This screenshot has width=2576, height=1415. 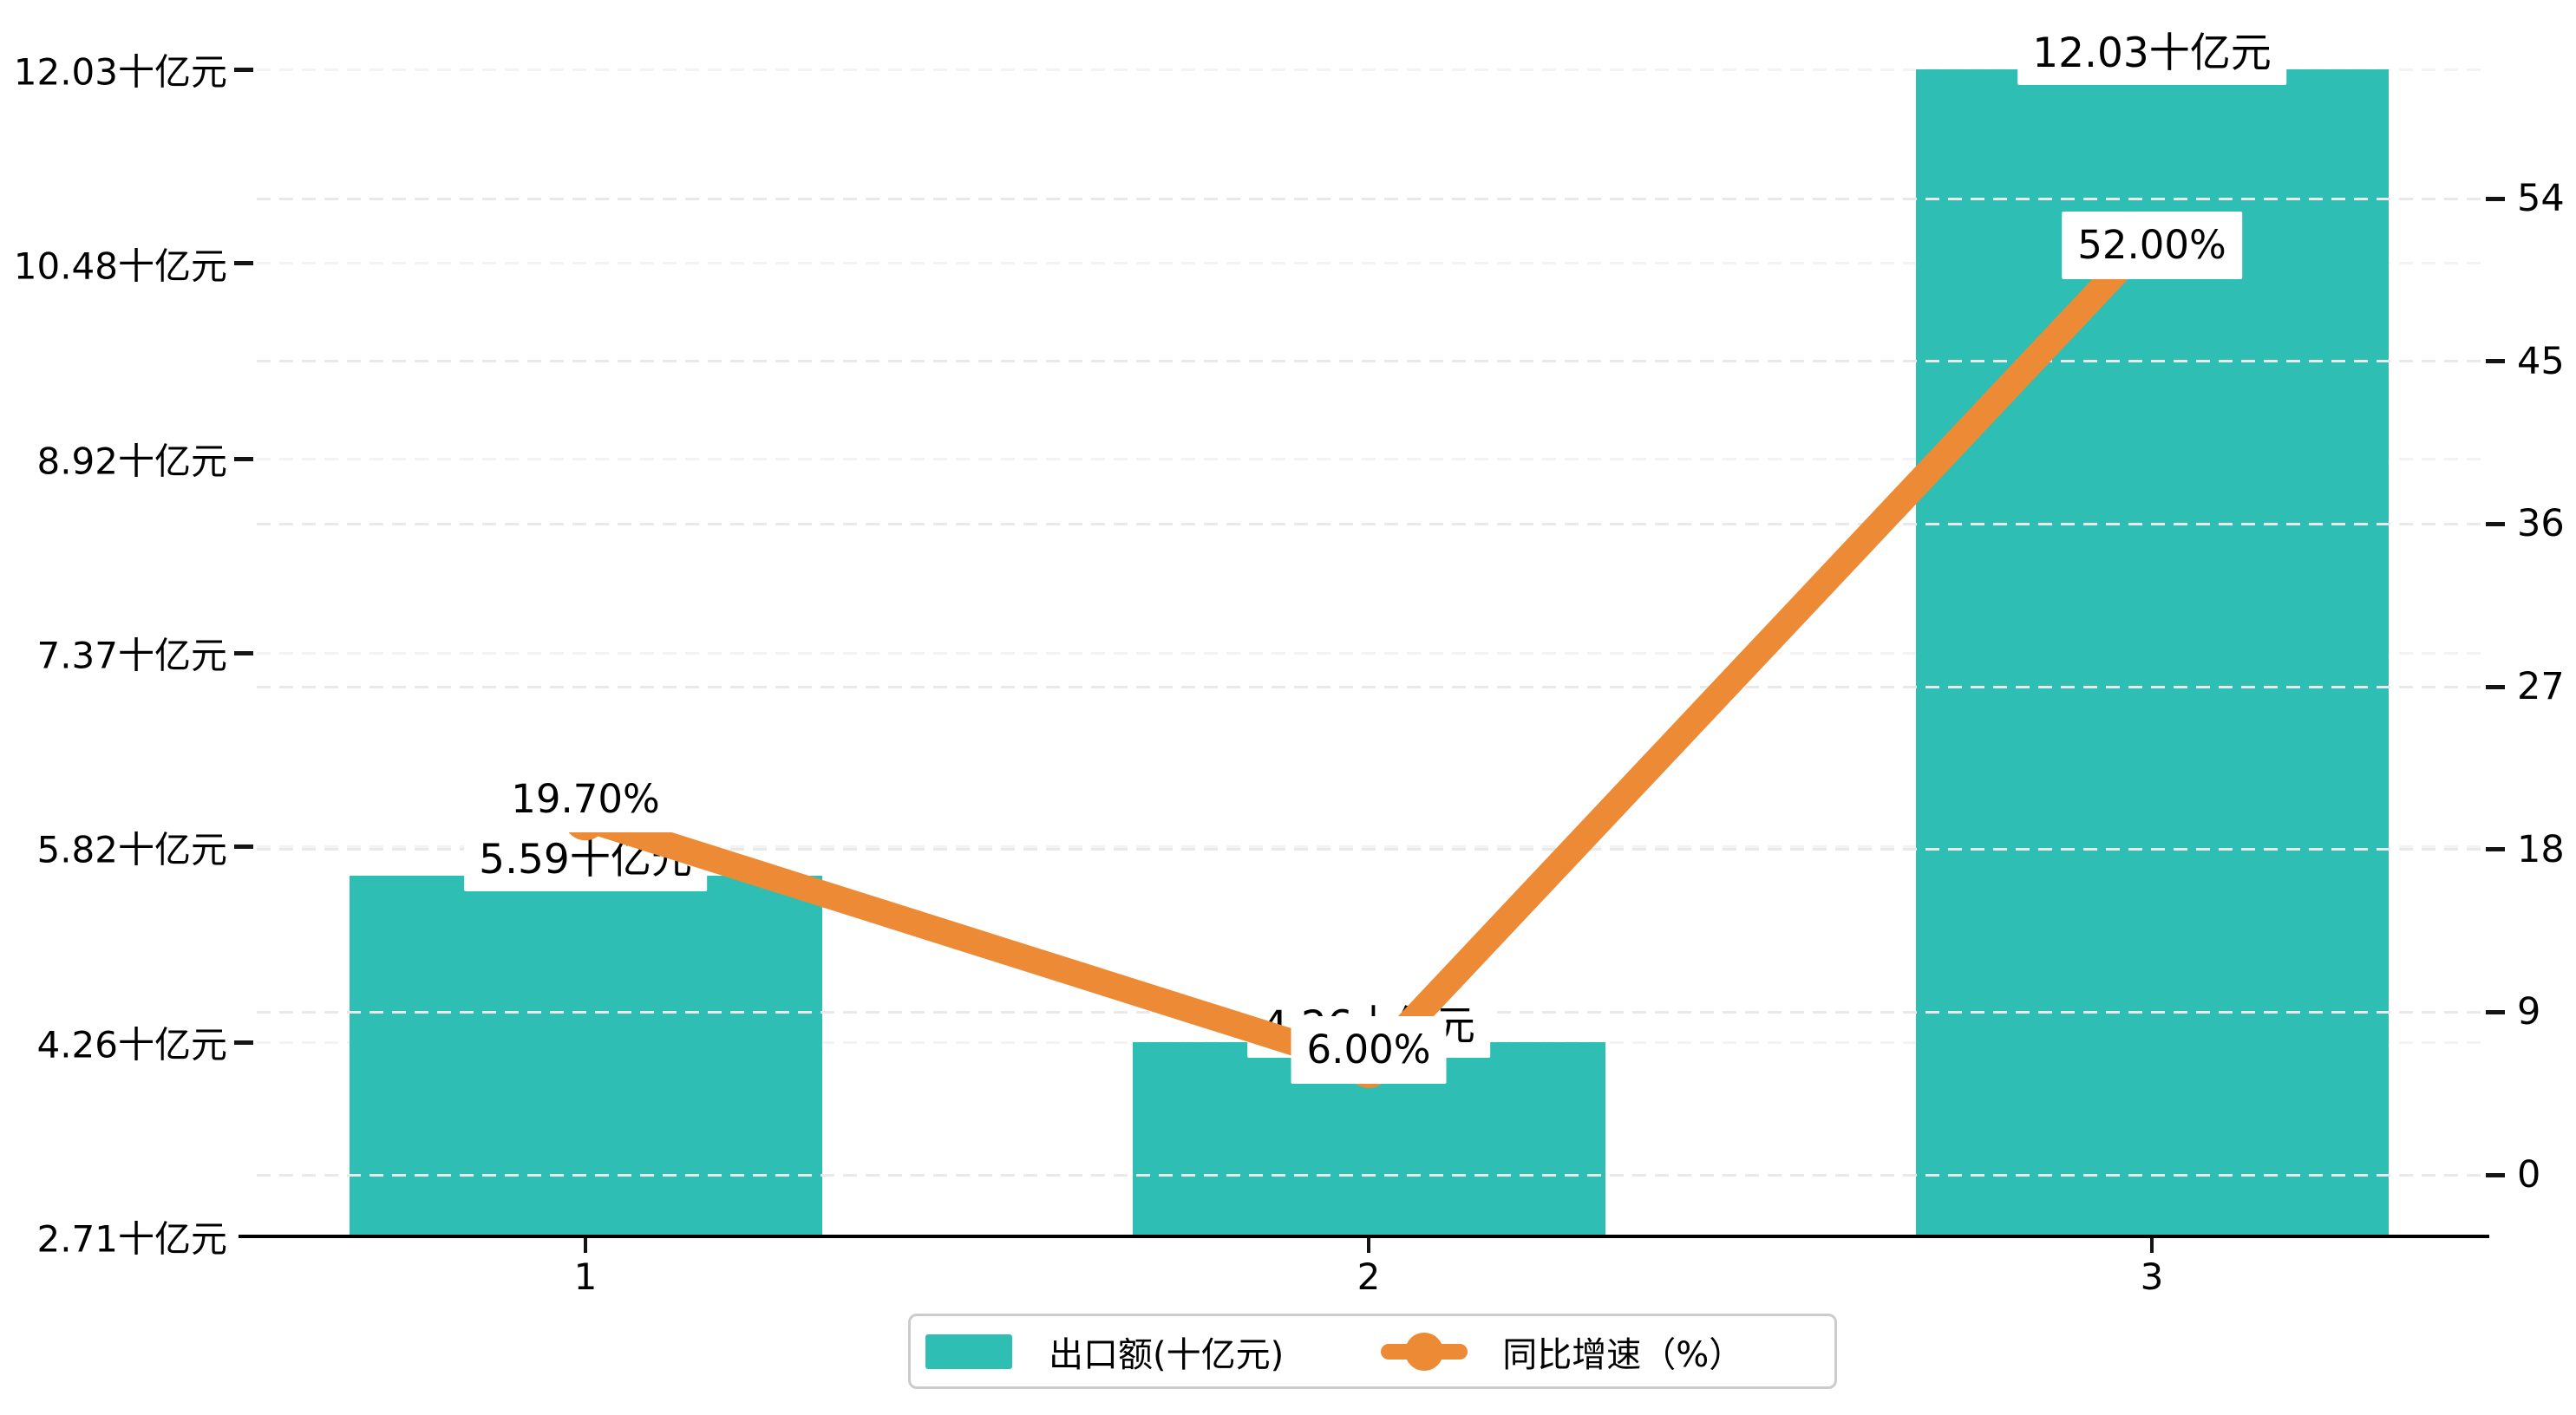 I want to click on x-axis-tick-label: 3, so click(x=2152, y=1276).